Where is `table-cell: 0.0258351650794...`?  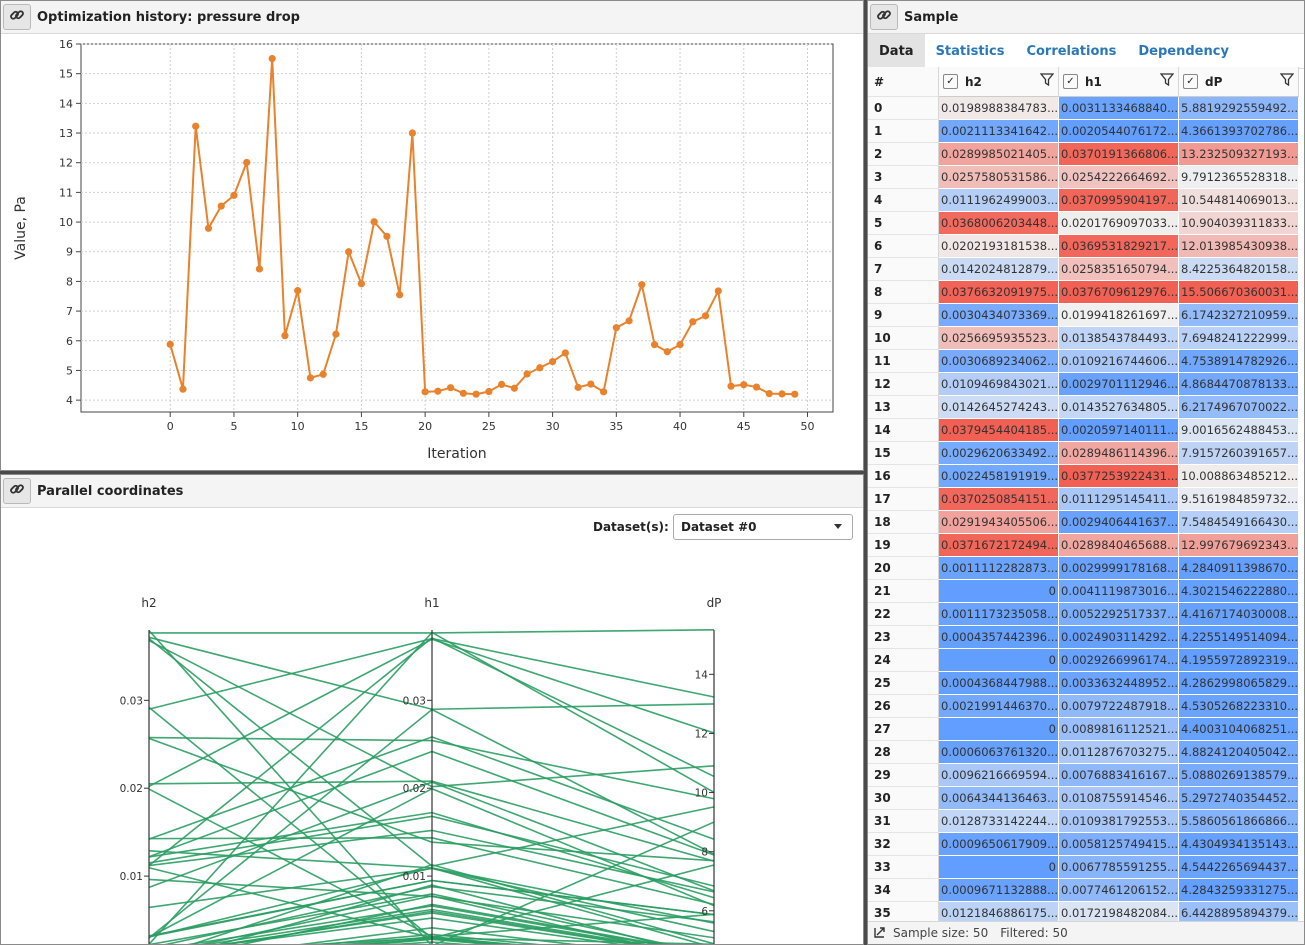 table-cell: 0.0258351650794... is located at coordinates (1119, 269).